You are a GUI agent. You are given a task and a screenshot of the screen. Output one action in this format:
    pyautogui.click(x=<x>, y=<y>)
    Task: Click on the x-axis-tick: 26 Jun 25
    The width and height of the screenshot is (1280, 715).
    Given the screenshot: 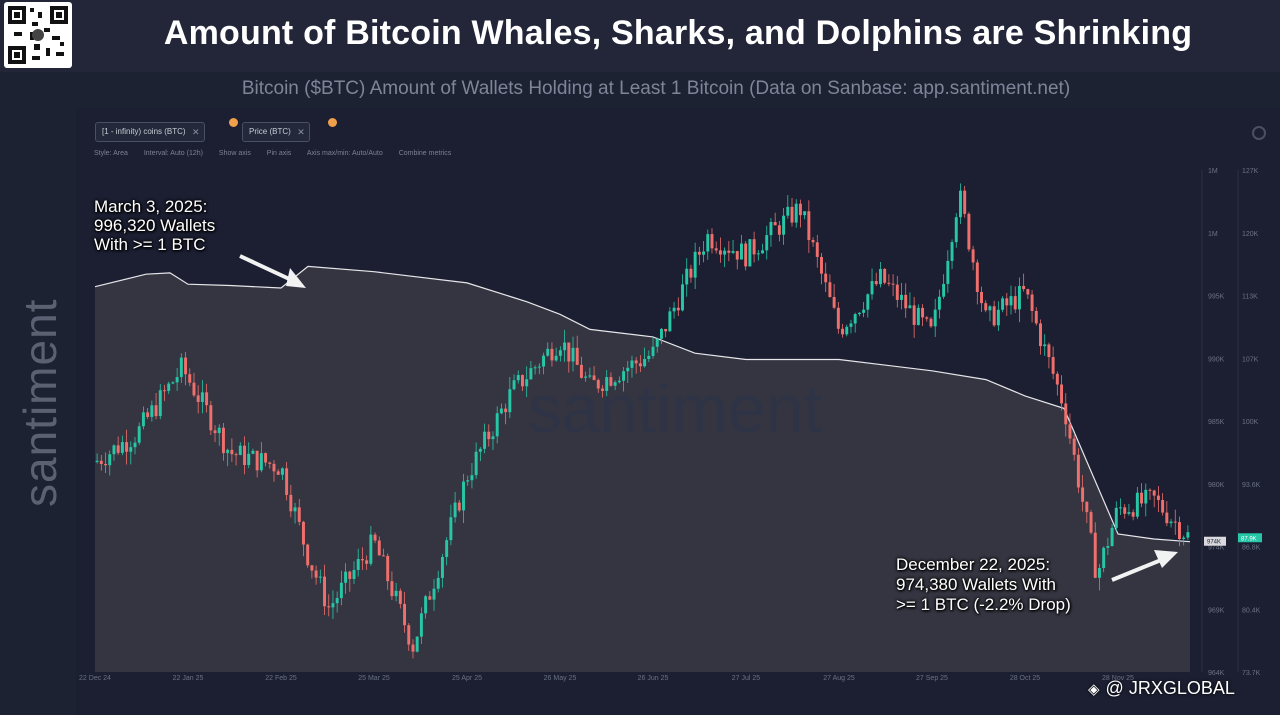 What is the action you would take?
    pyautogui.click(x=653, y=678)
    